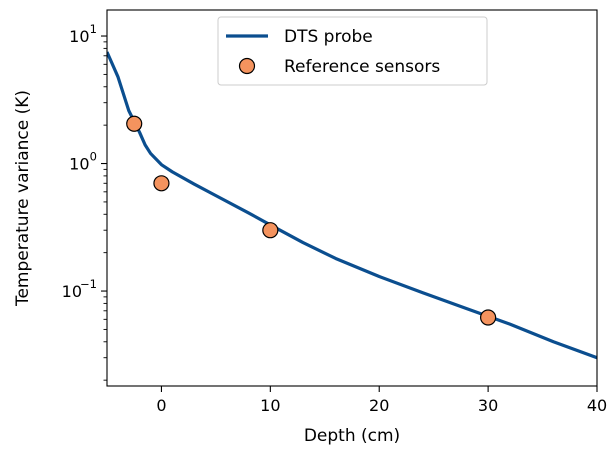  Describe the element at coordinates (362, 67) in the screenshot. I see `legend-label-reference-sensors: Reference sensors` at that location.